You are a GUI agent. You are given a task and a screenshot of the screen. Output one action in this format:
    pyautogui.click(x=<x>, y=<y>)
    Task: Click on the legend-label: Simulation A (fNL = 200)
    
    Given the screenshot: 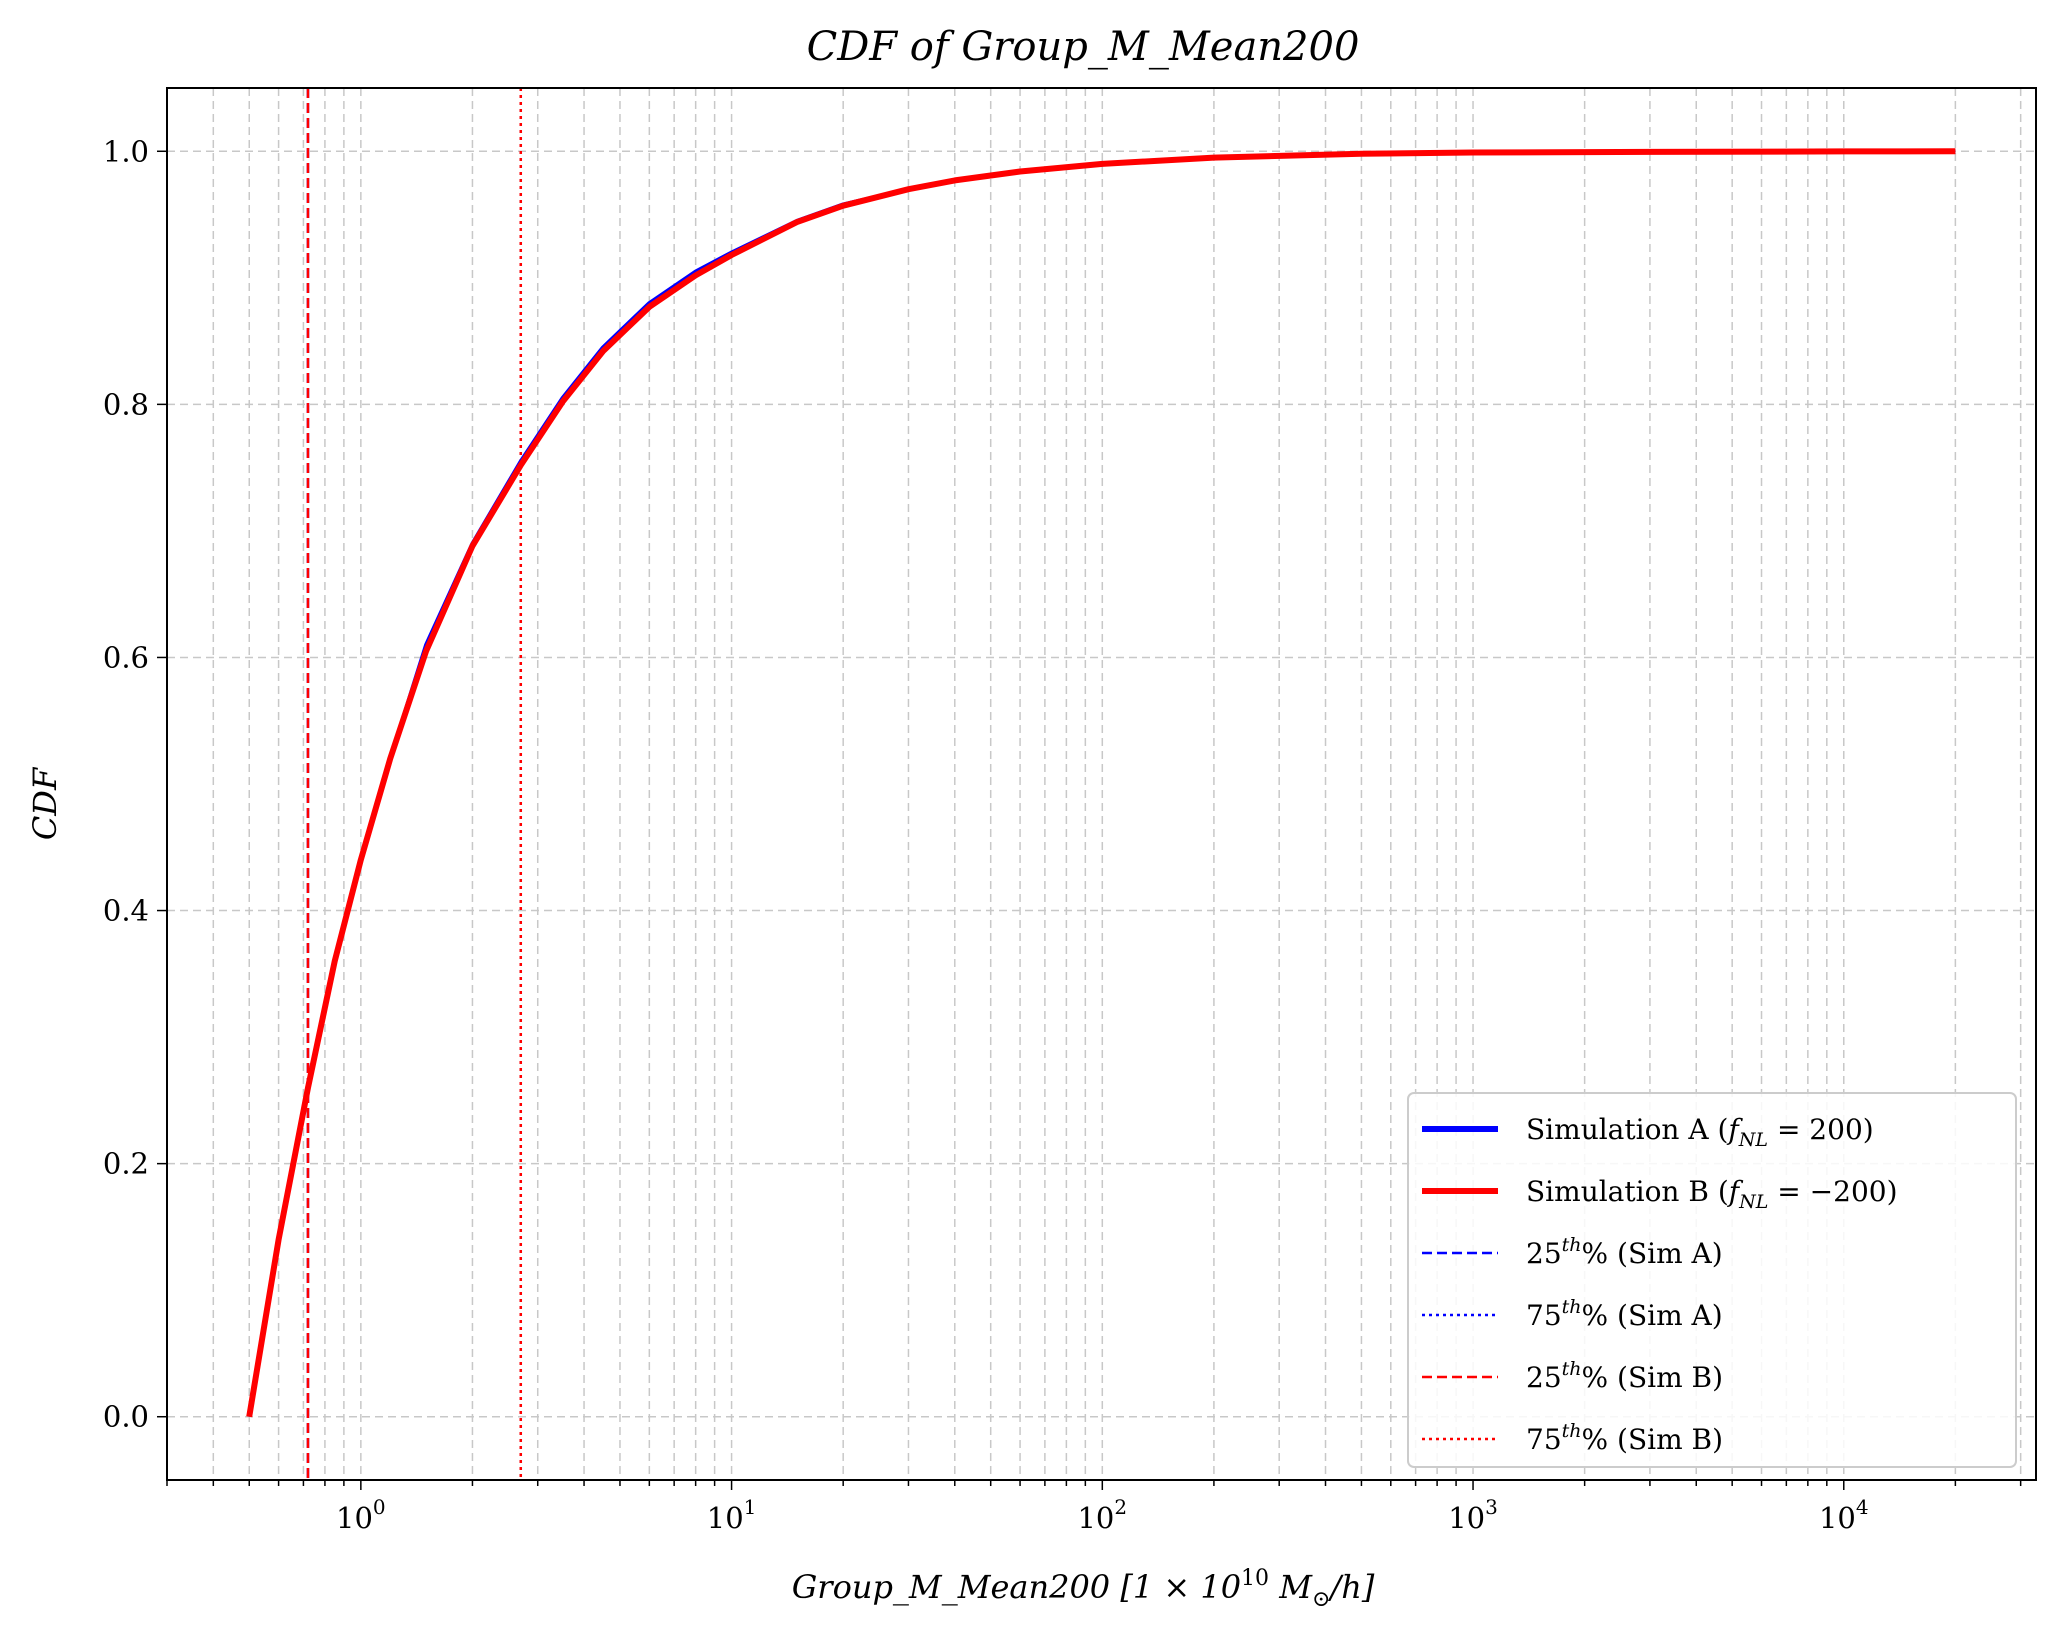 What is the action you would take?
    pyautogui.click(x=1700, y=1132)
    